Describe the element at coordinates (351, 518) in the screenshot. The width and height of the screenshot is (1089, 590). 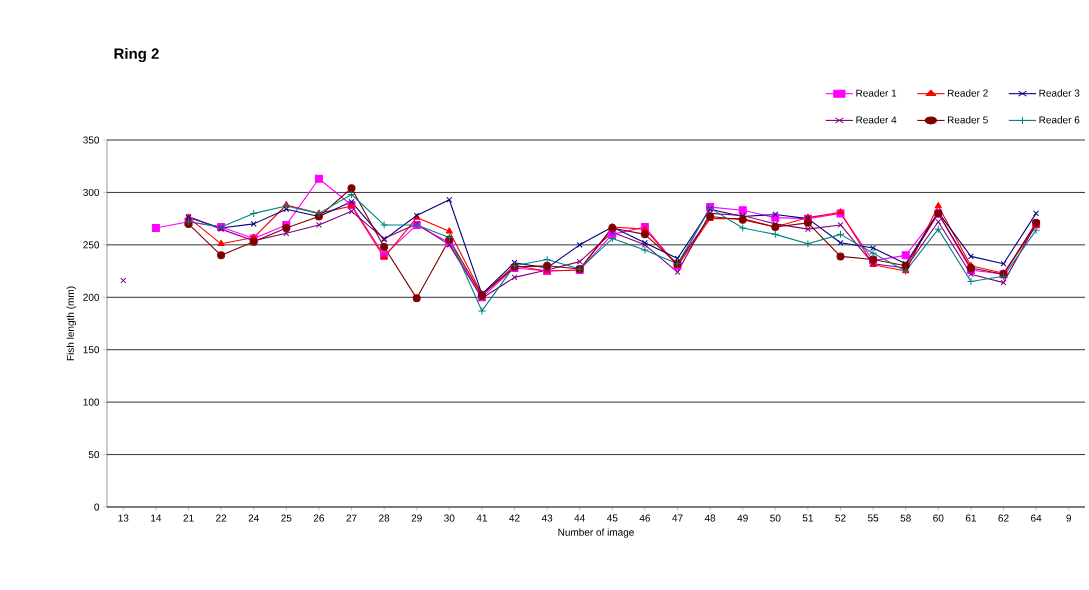
I see `x-tick-label: 27` at that location.